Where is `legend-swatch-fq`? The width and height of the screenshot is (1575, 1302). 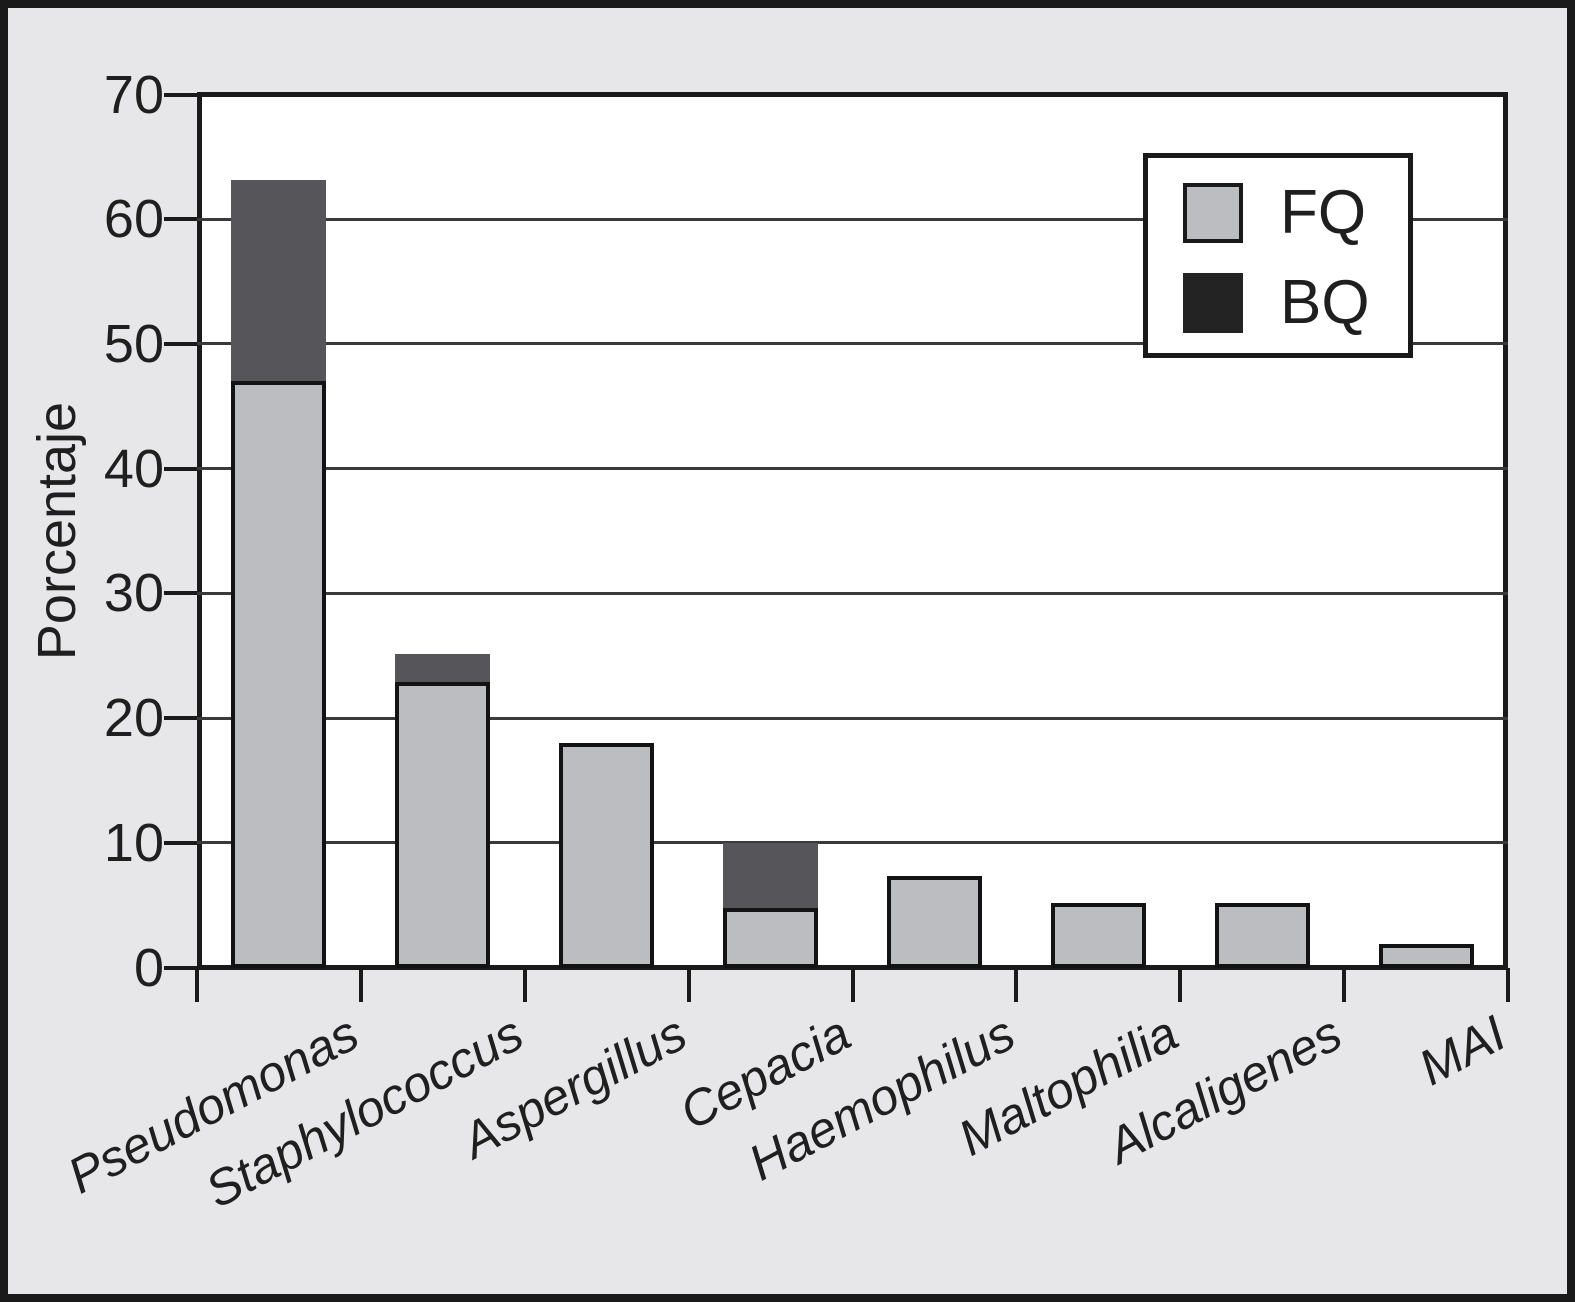
legend-swatch-fq is located at coordinates (1213, 213).